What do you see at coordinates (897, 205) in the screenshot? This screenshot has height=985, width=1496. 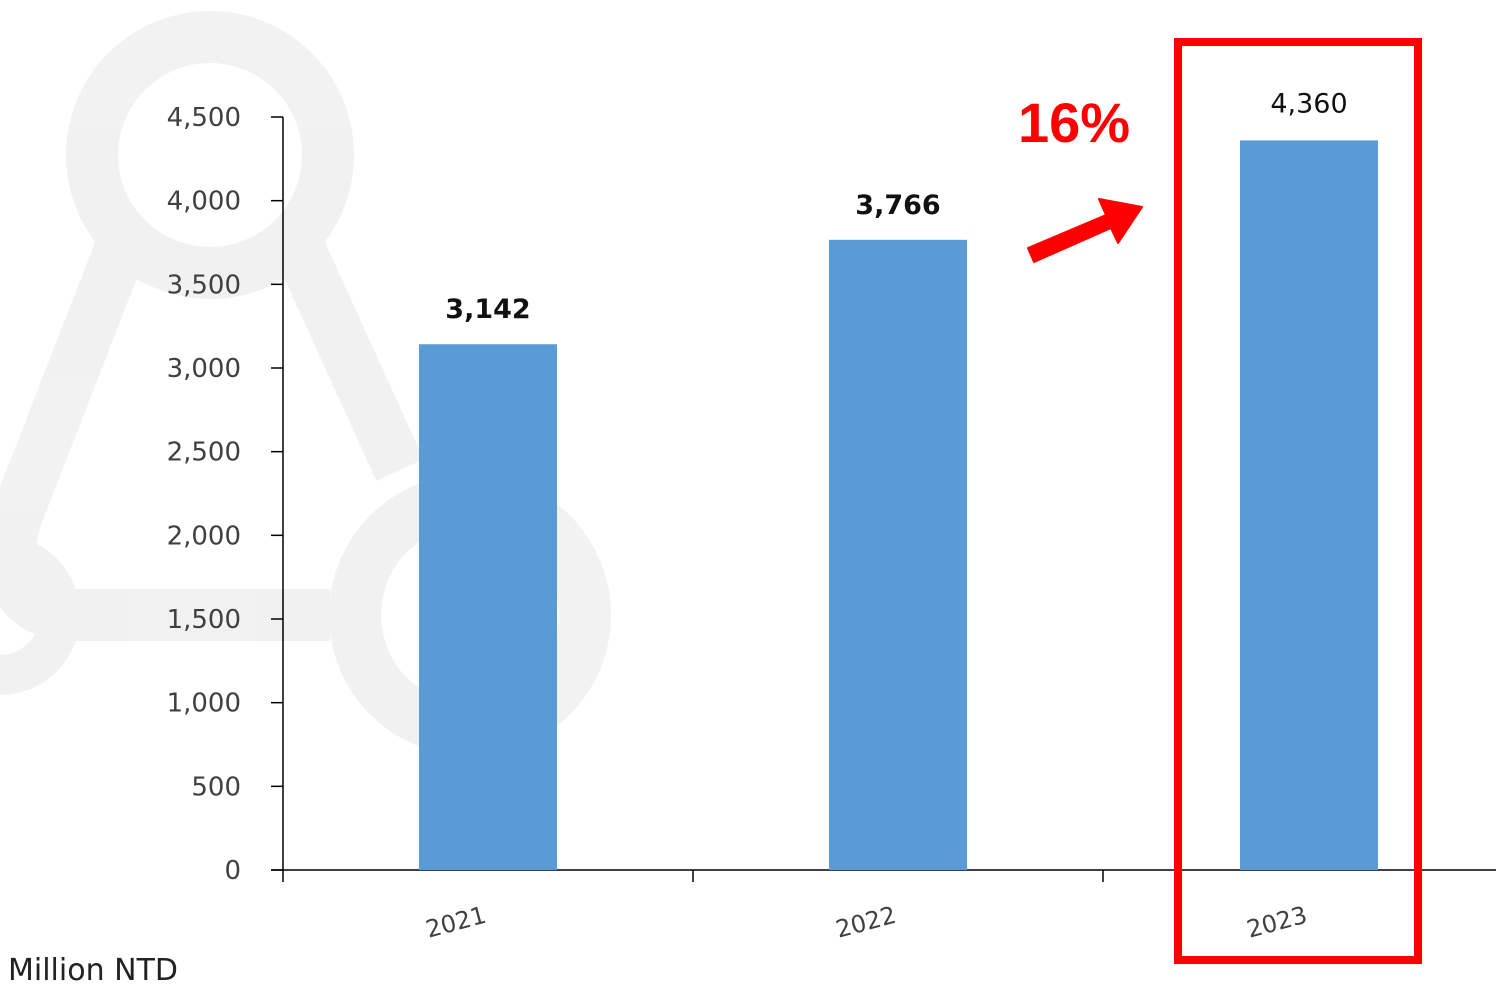 I see `data-label-2022: 3,766` at bounding box center [897, 205].